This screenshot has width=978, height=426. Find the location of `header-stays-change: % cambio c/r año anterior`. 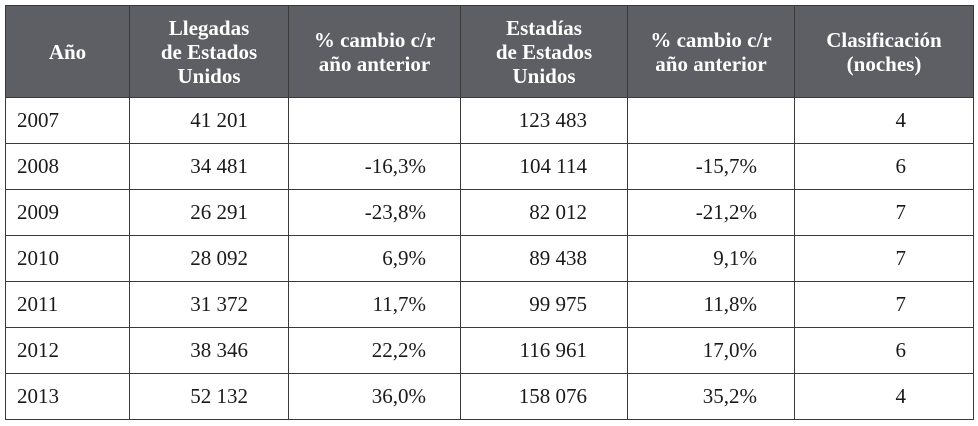

header-stays-change: % cambio c/r año anterior is located at coordinates (711, 51).